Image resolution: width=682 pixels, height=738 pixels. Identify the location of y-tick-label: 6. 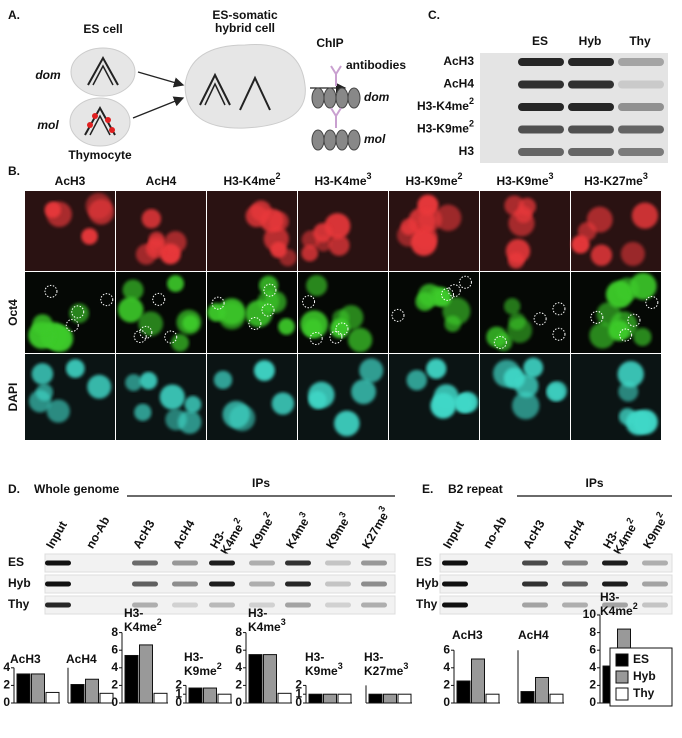
(114, 649).